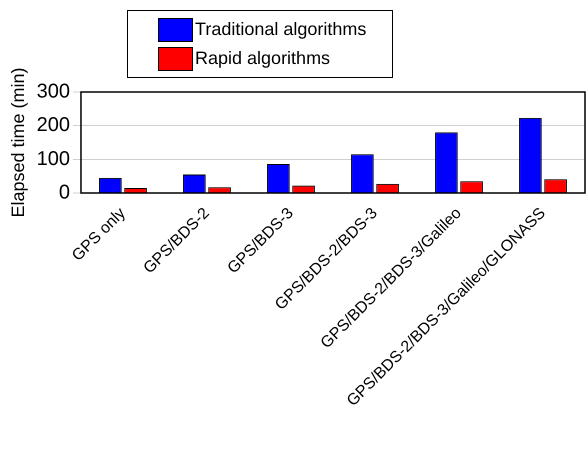  I want to click on y-tick-label: 0, so click(64, 193).